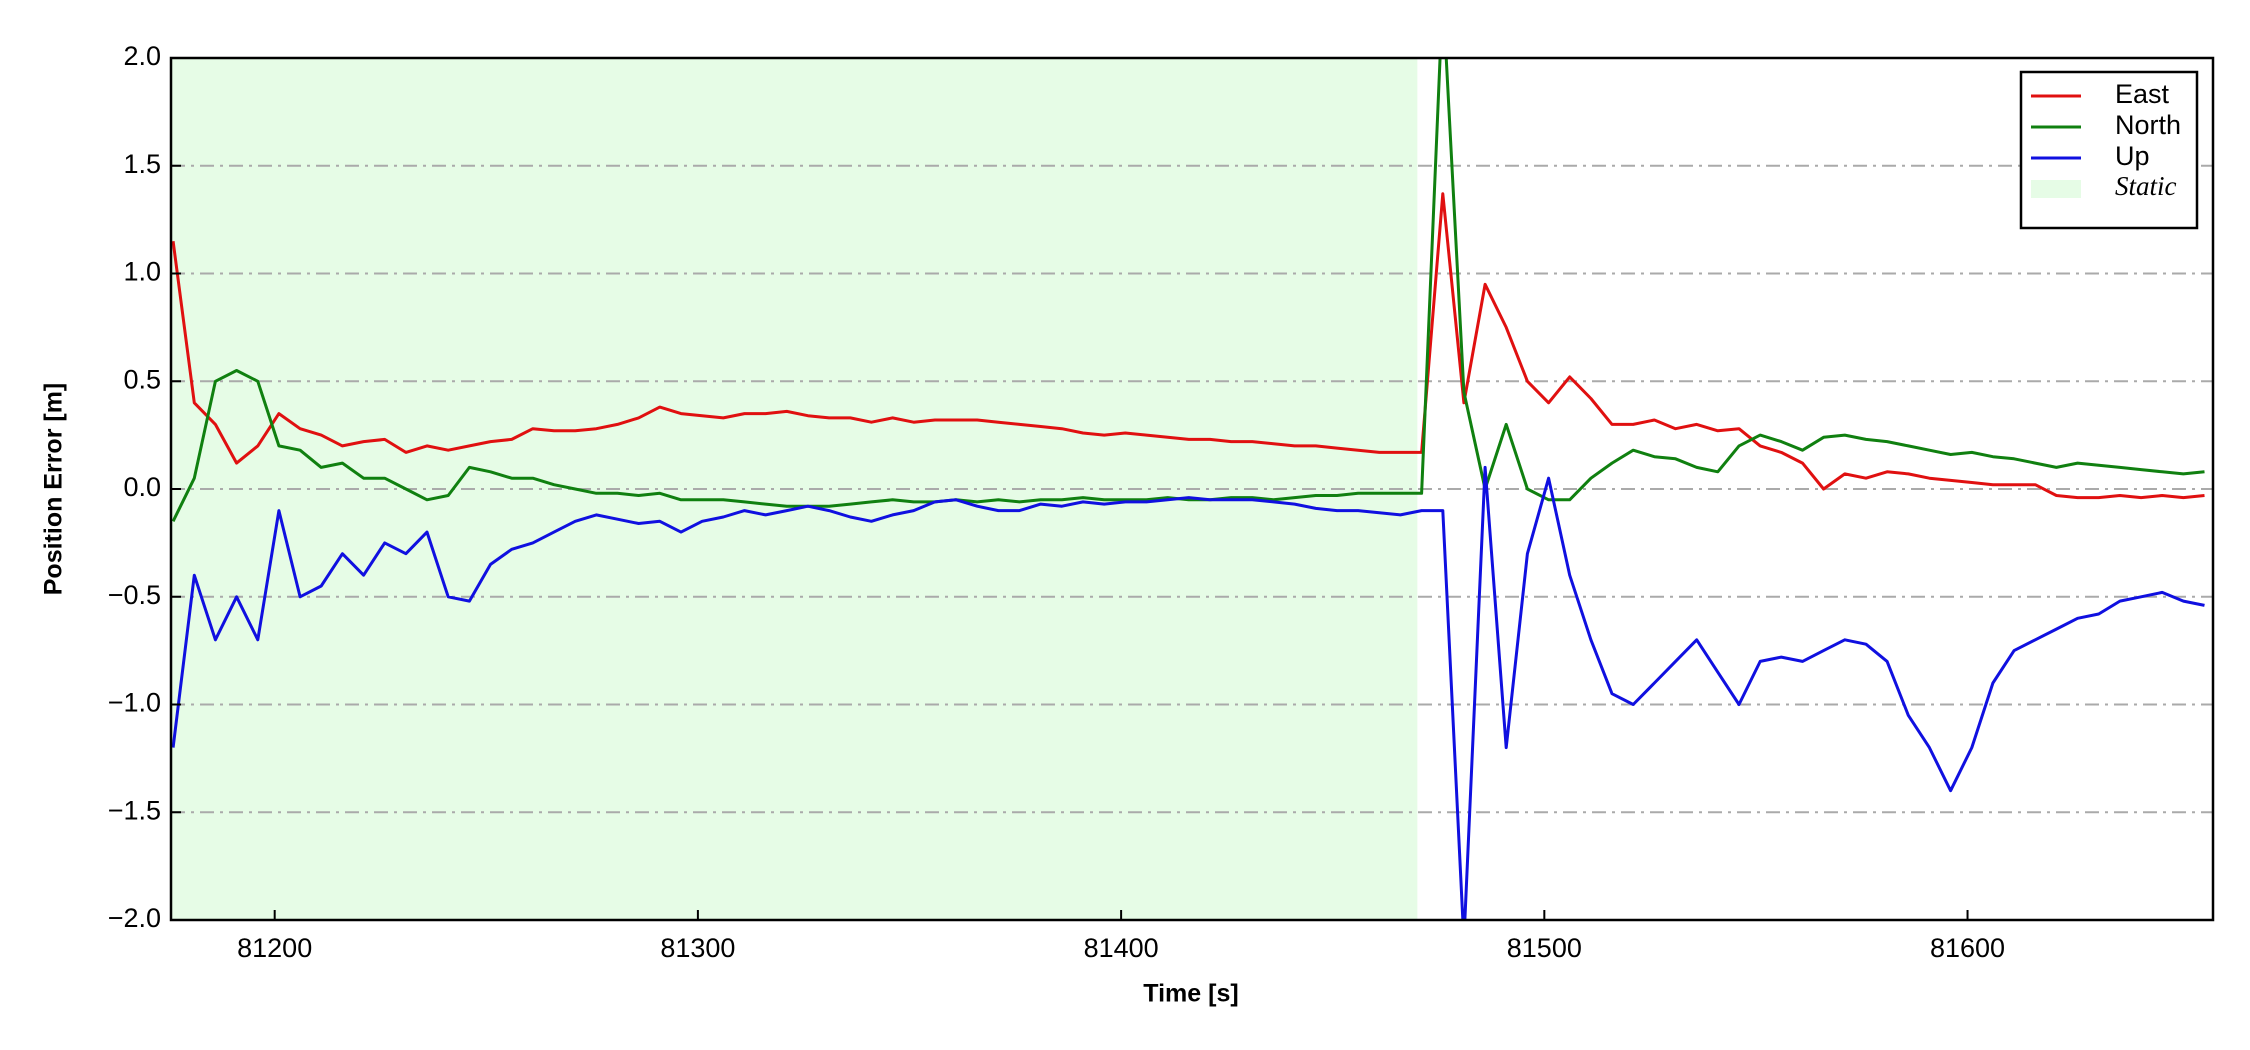 Image resolution: width=2250 pixels, height=1050 pixels. Describe the element at coordinates (54, 489) in the screenshot. I see `y-axis-label: Position Error [m]` at that location.